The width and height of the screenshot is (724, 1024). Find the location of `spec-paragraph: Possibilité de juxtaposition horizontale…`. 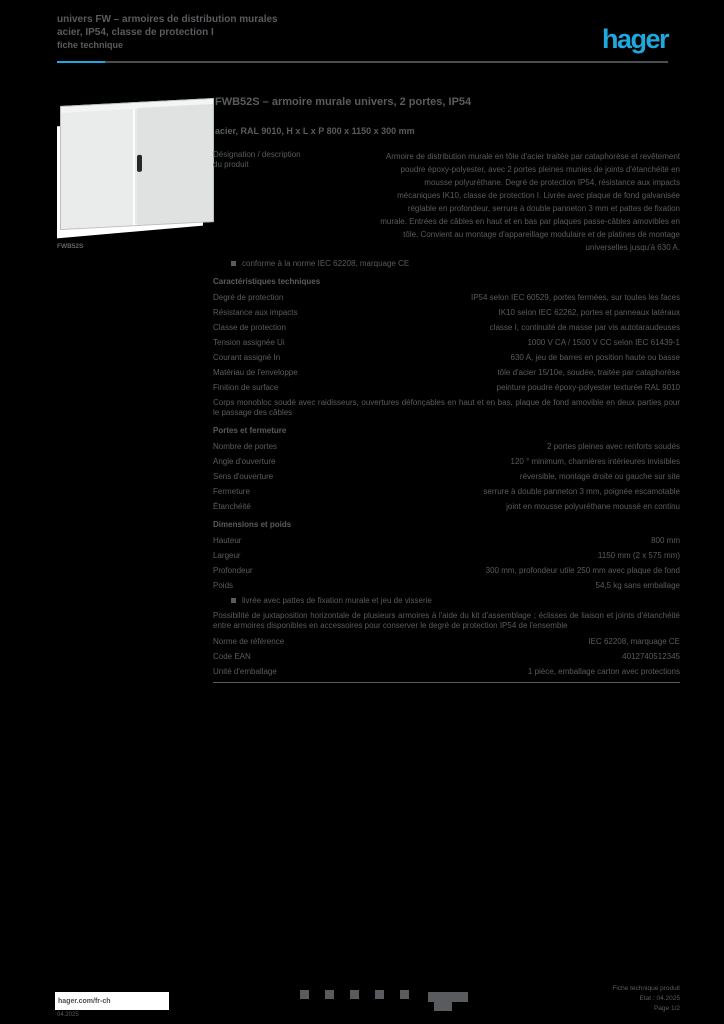

spec-paragraph: Possibilité de juxtaposition horizontale… is located at coordinates (446, 620).